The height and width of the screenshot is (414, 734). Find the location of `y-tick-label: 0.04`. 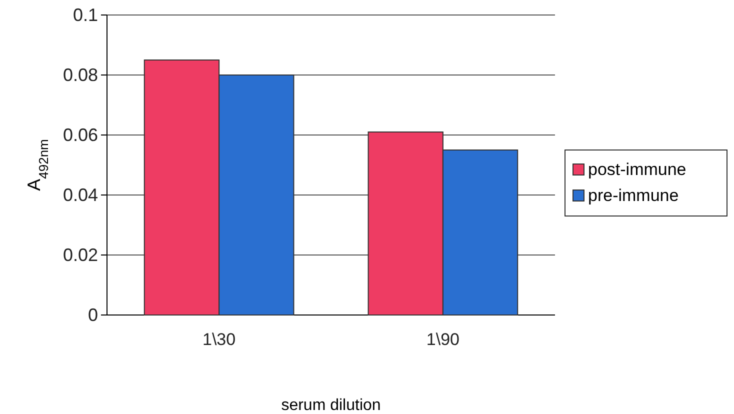

y-tick-label: 0.04 is located at coordinates (80, 194).